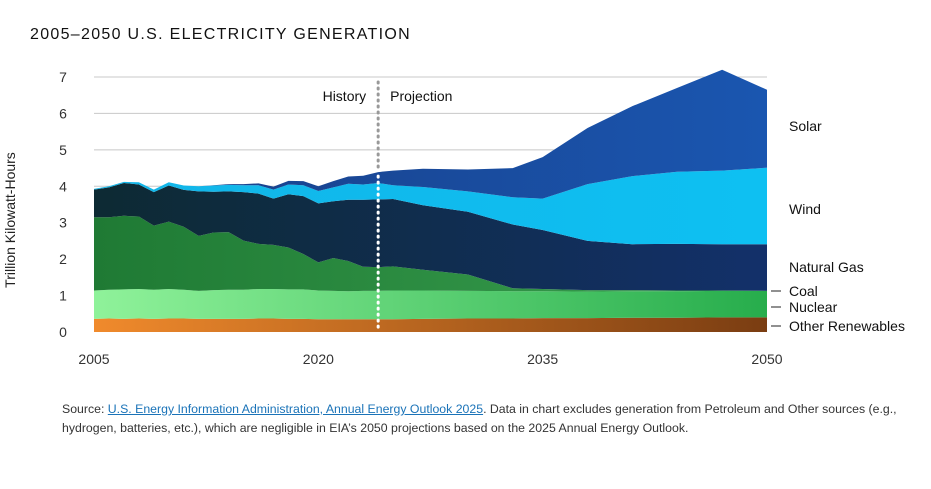 The image size is (931, 489). Describe the element at coordinates (345, 96) in the screenshot. I see `history-label: History` at that location.